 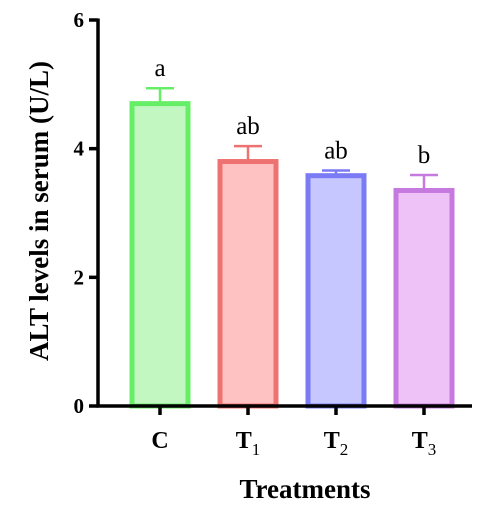 I want to click on x-tick-label: C, so click(x=159, y=441).